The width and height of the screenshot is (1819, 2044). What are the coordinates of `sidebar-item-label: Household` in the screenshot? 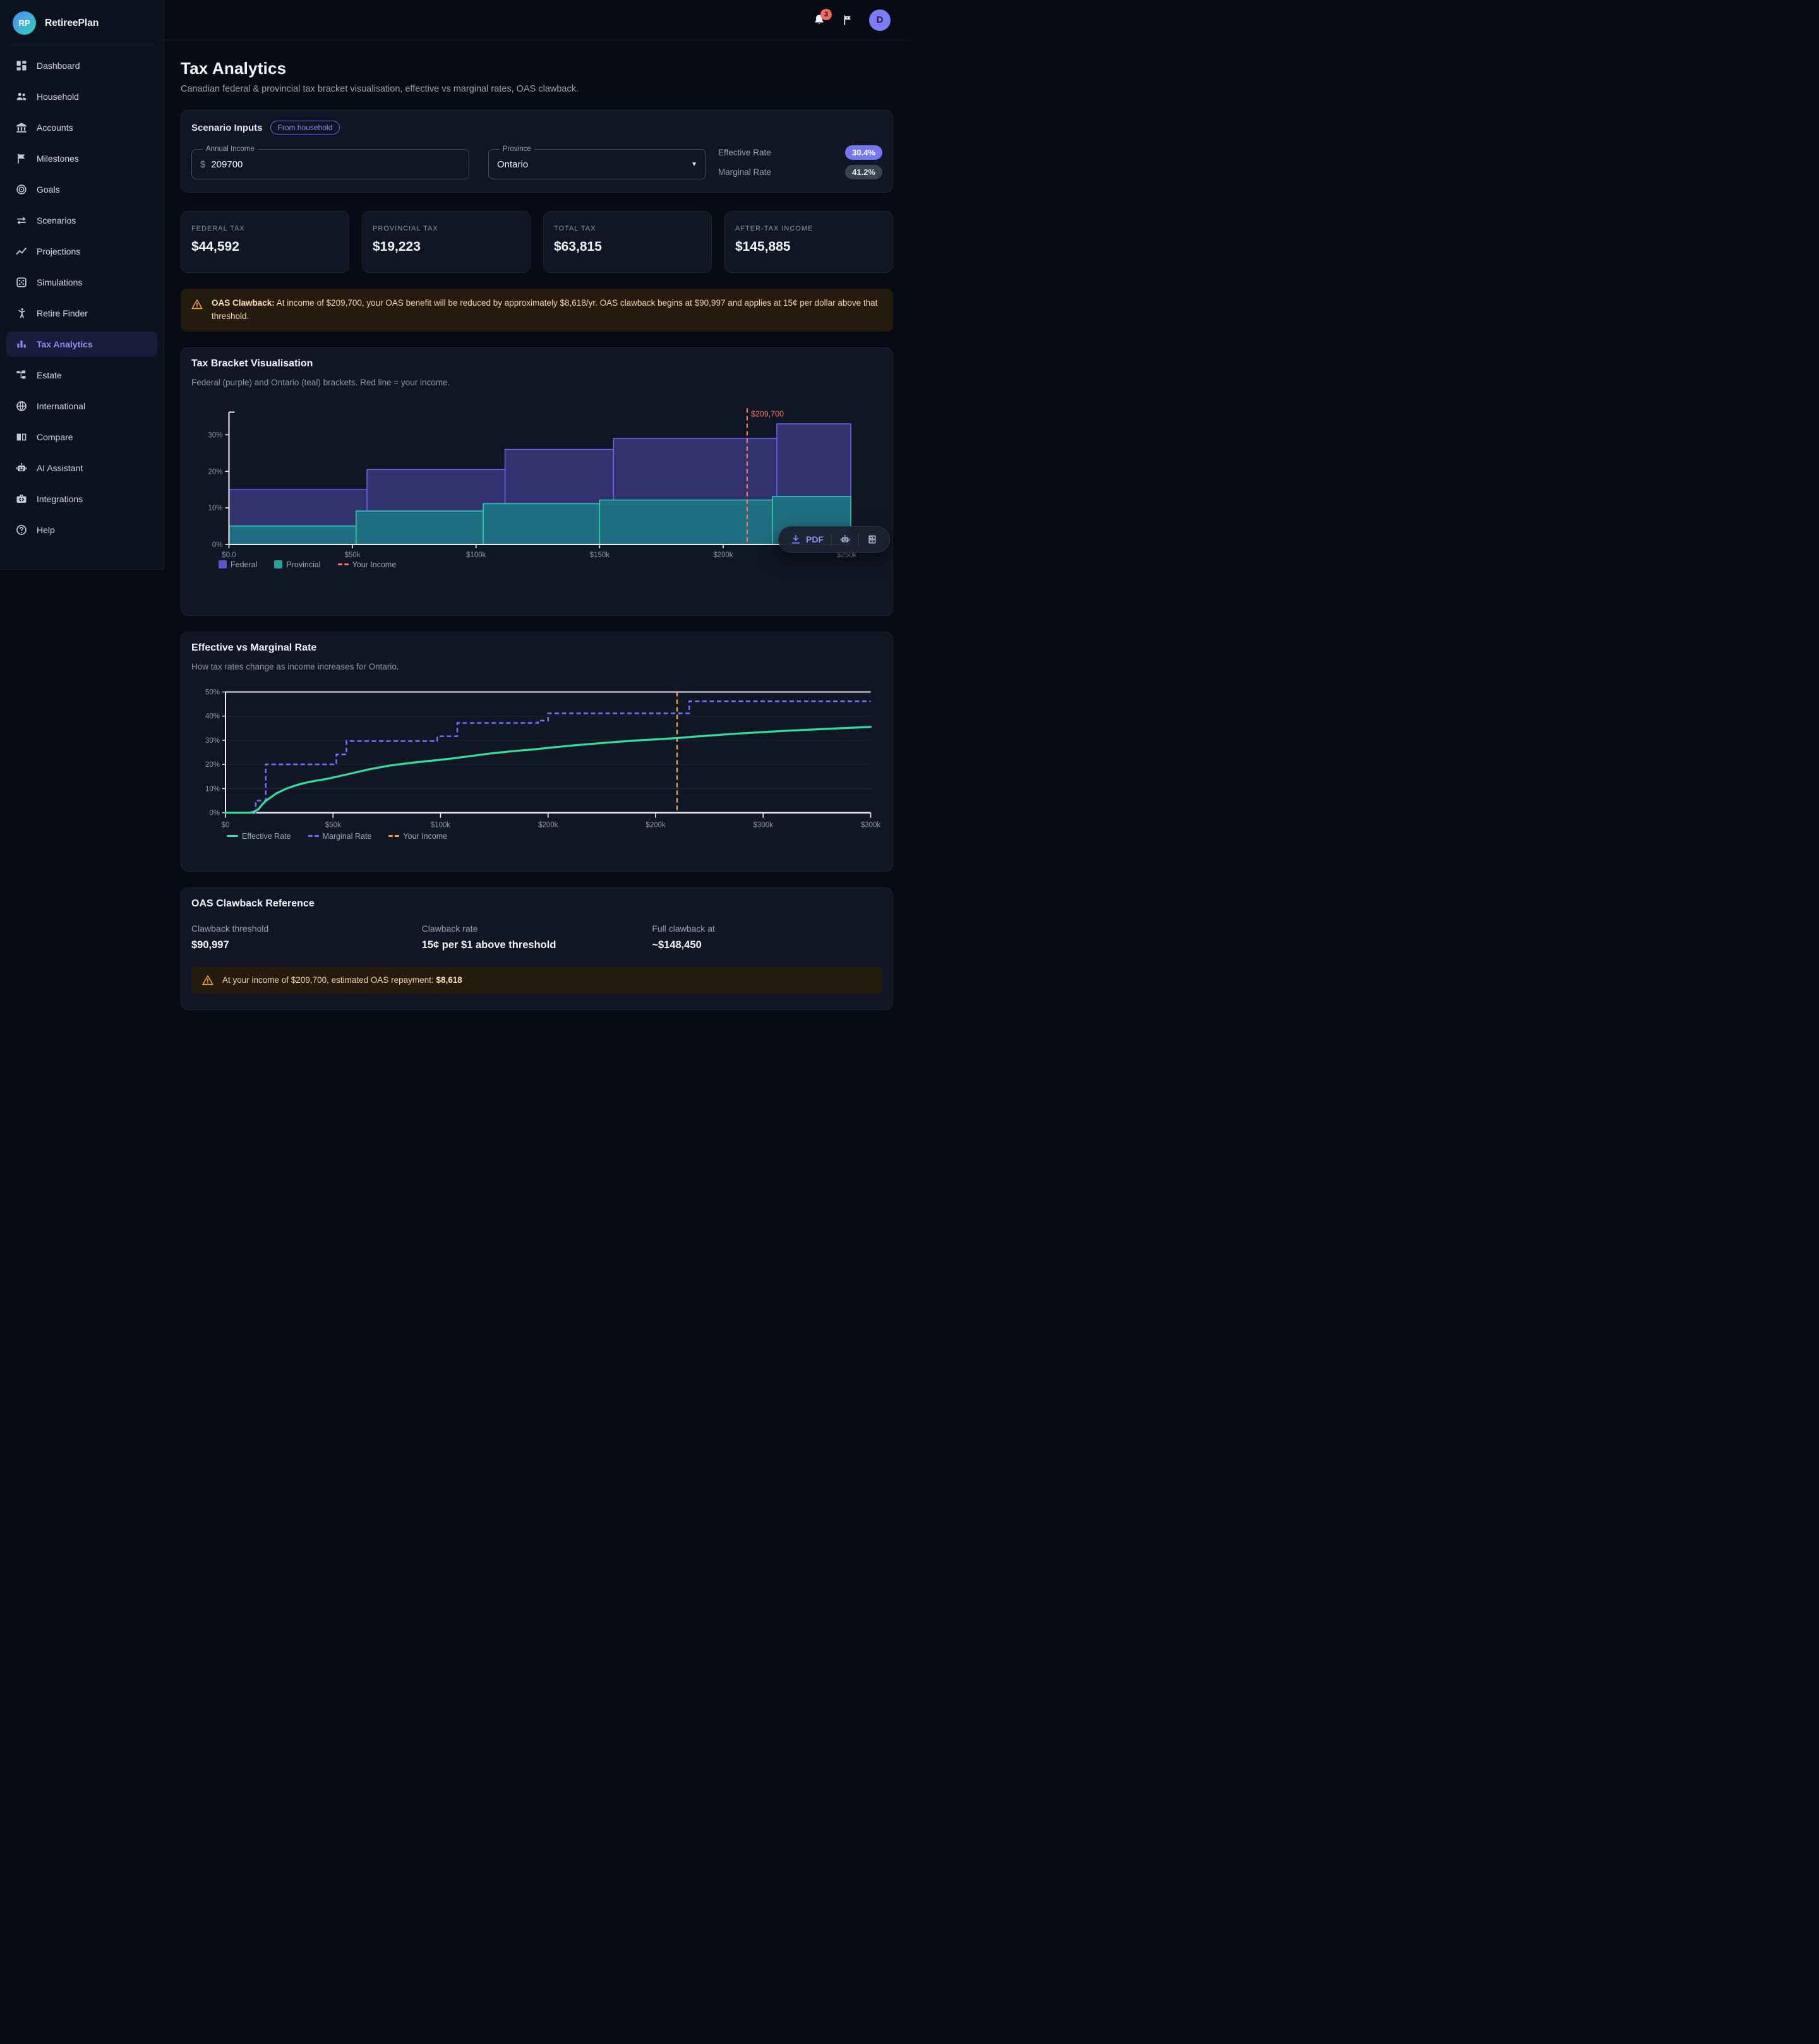 It's located at (58, 97).